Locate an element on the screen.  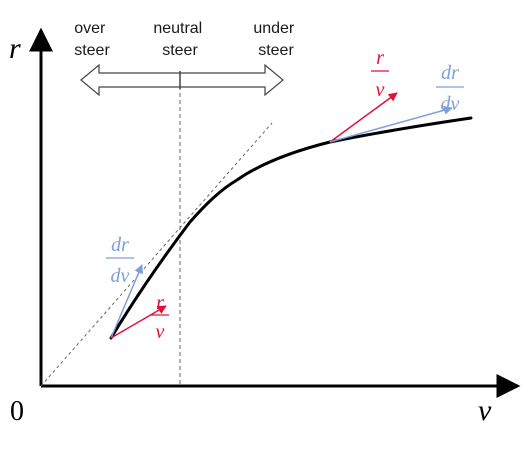
upper-r-v-vector is located at coordinates (363, 117).